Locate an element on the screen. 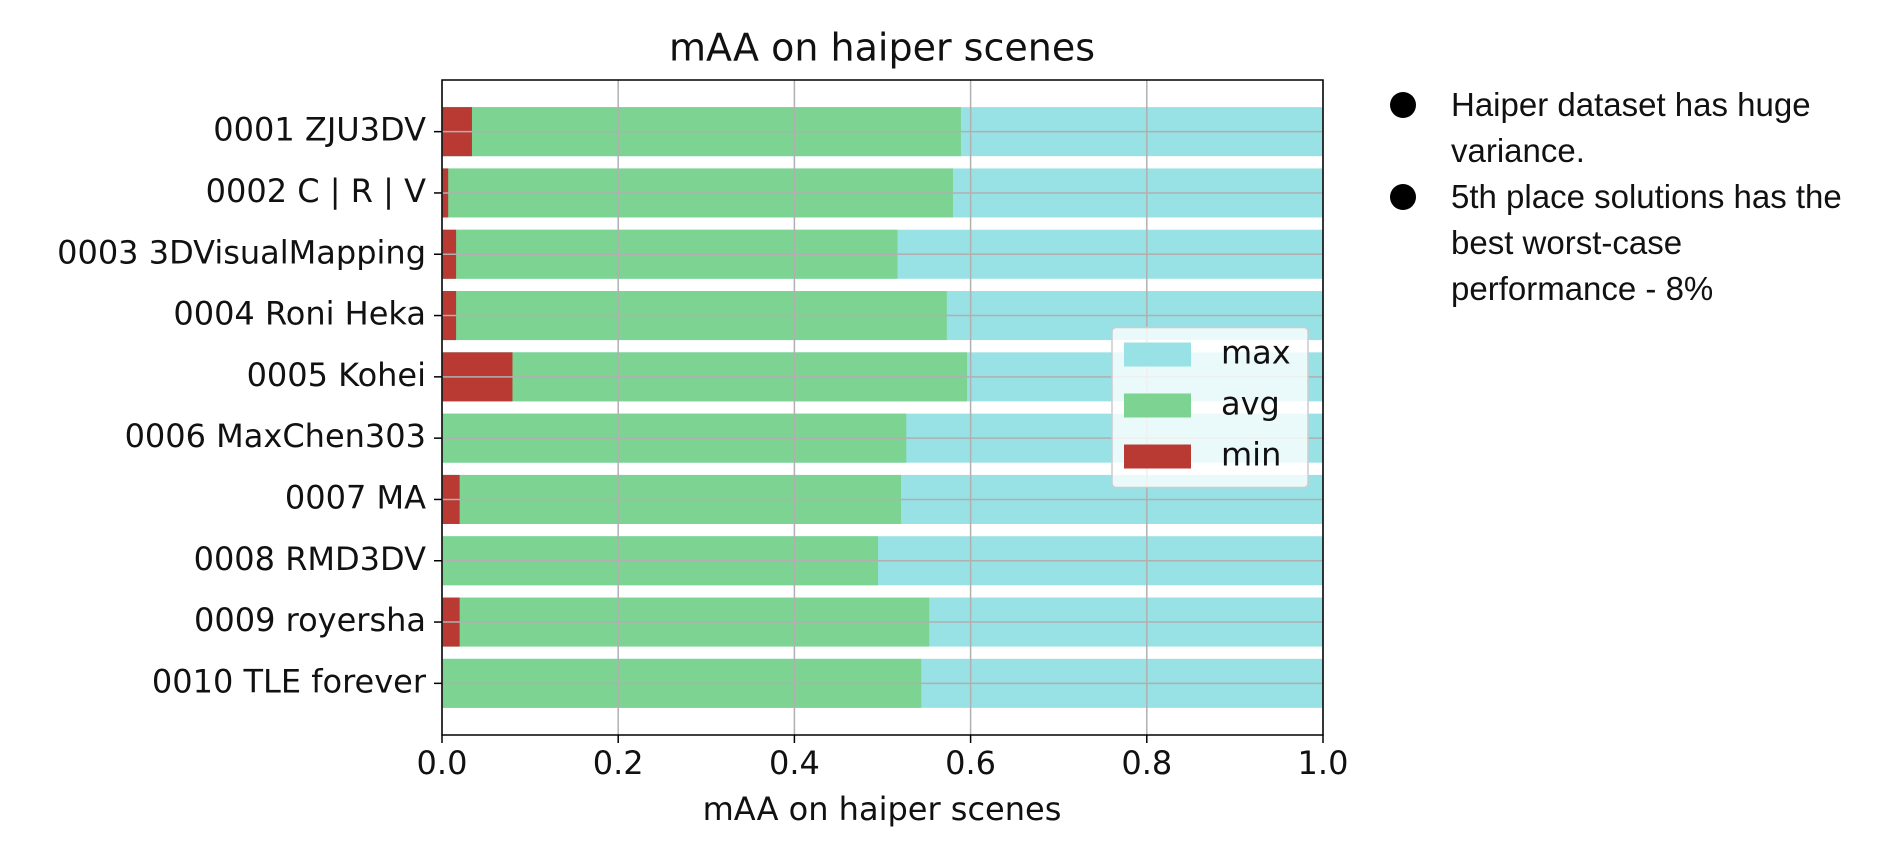 The image size is (1884, 856). legend-label: min is located at coordinates (1251, 455).